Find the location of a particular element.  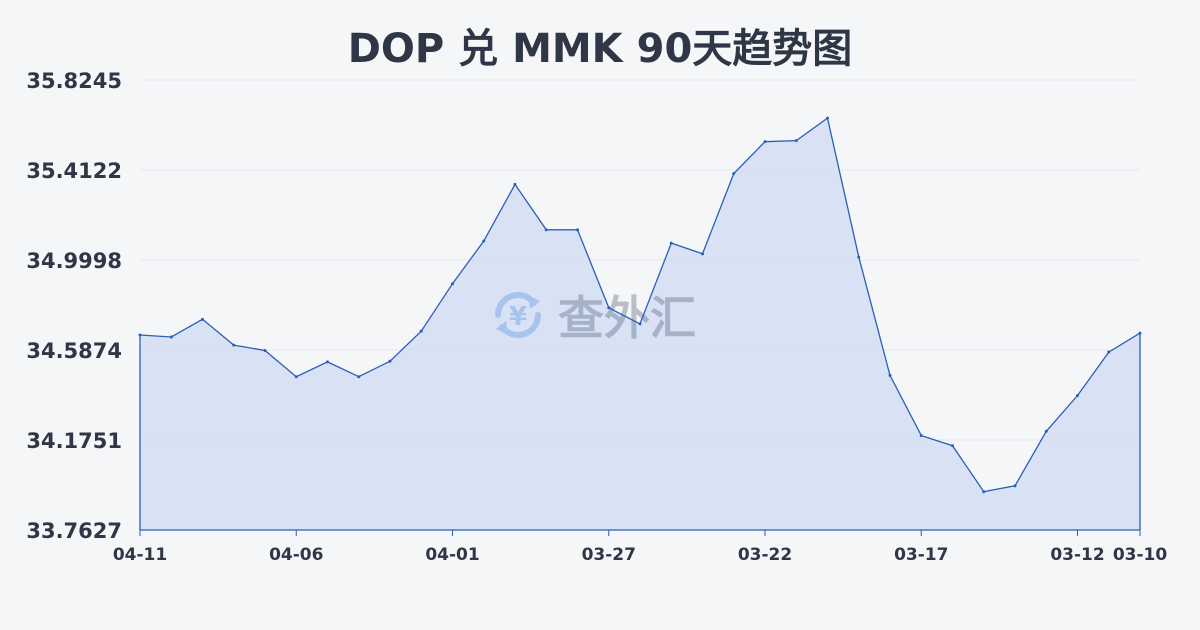

watermark-icon-glyph: ¥ is located at coordinates (518, 317).